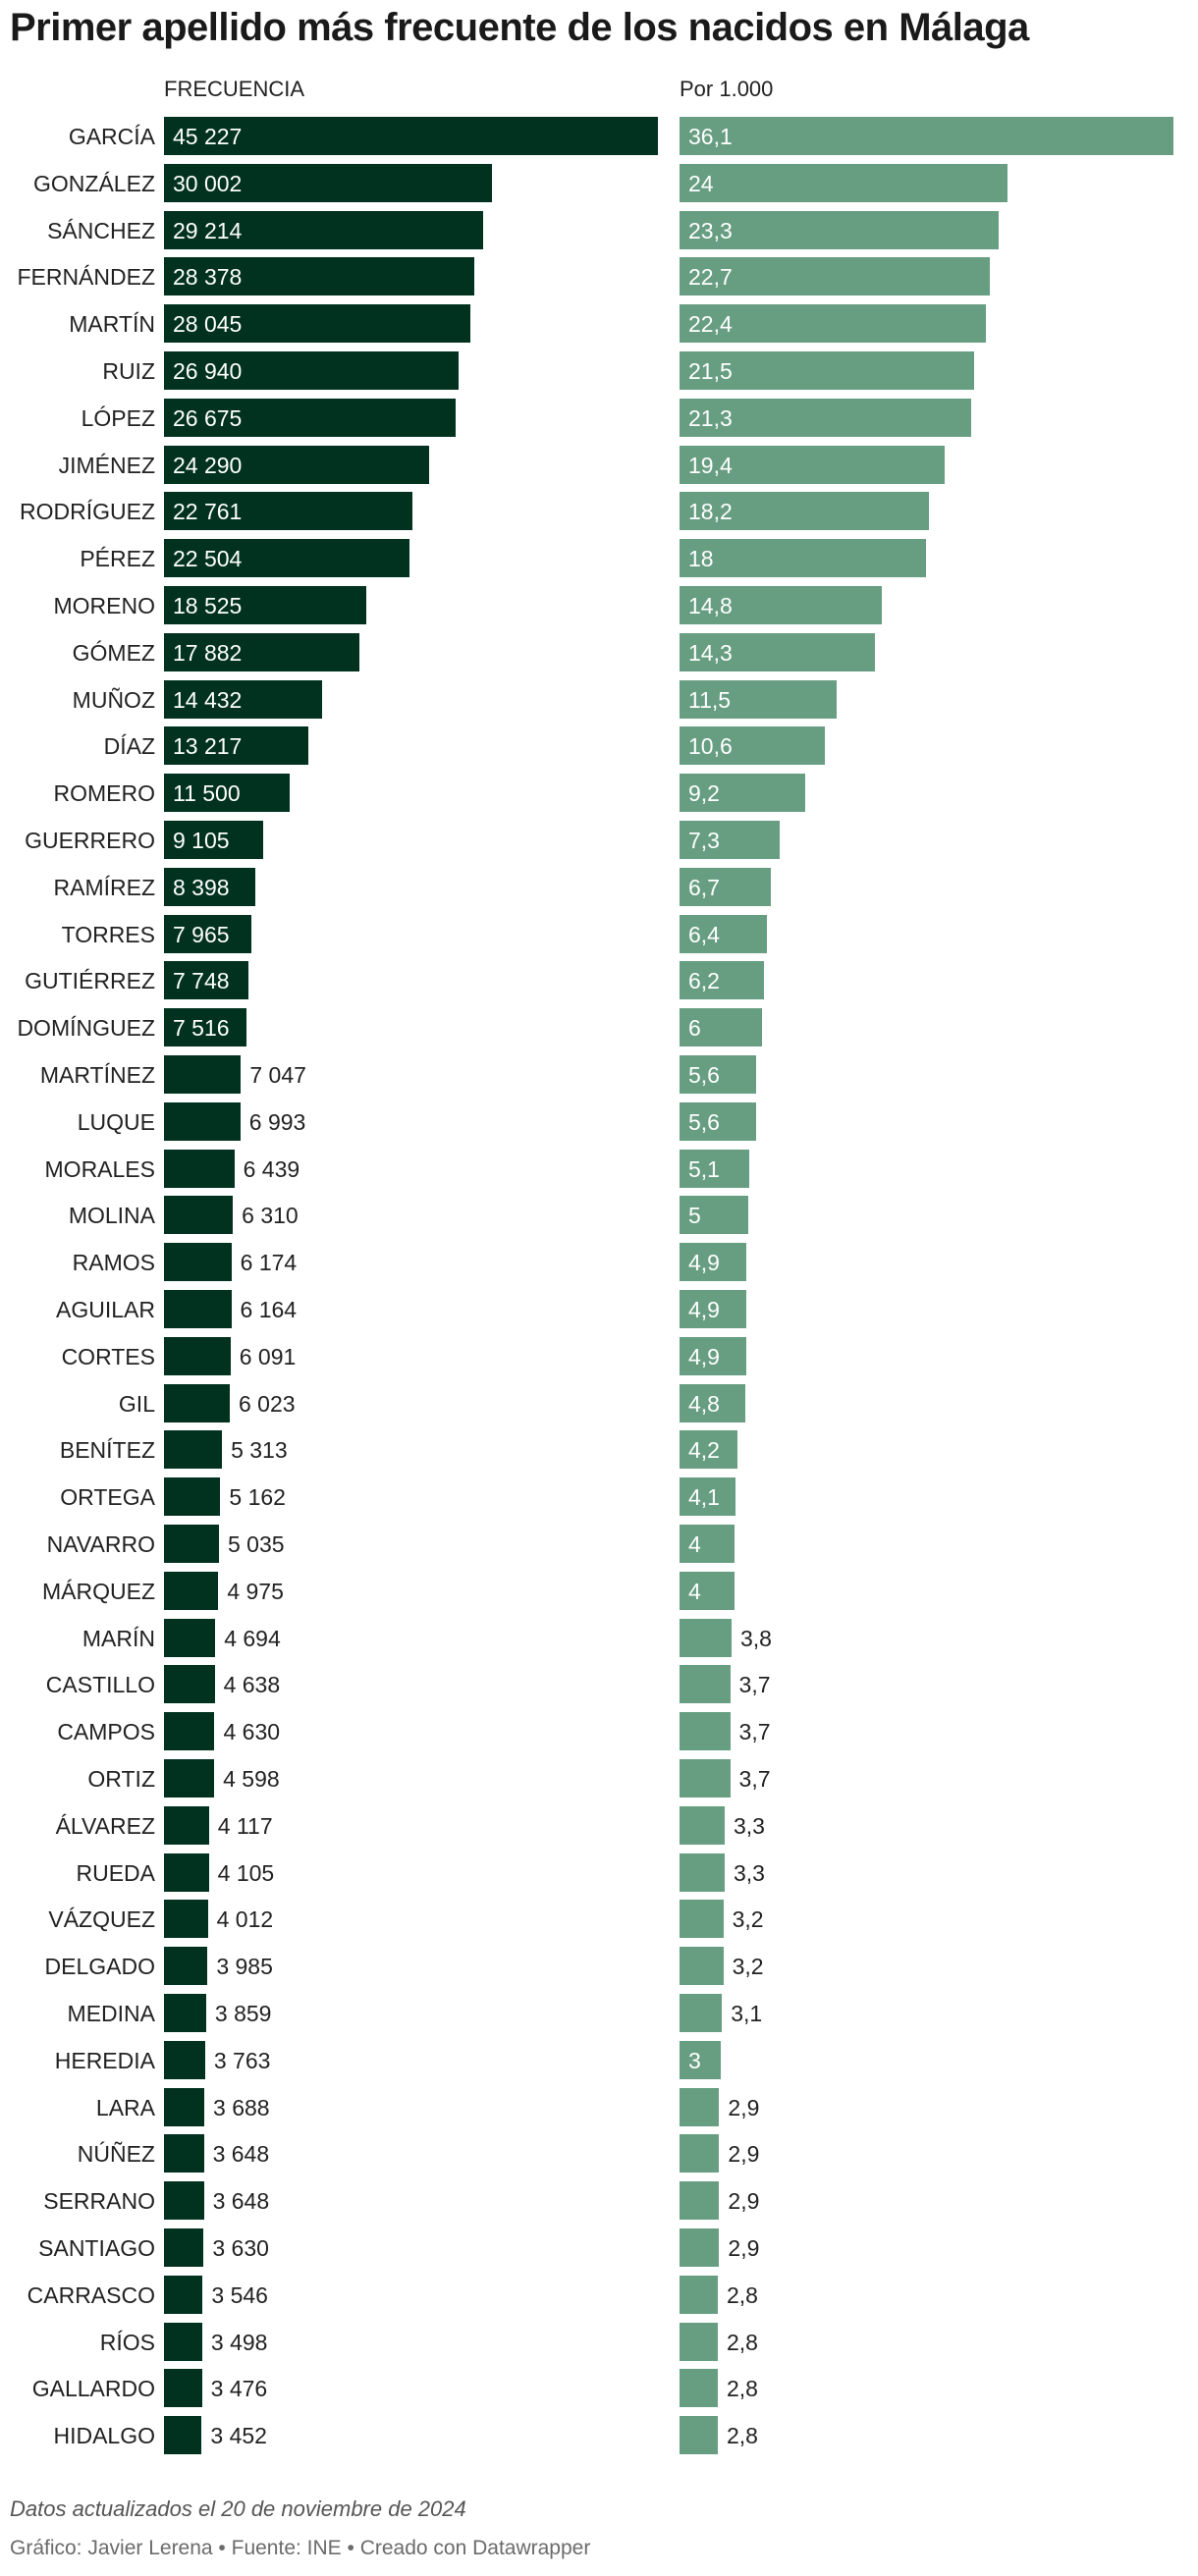 The image size is (1198, 2576). Describe the element at coordinates (724, 933) in the screenshot. I see `bar-por-mil-torres` at that location.